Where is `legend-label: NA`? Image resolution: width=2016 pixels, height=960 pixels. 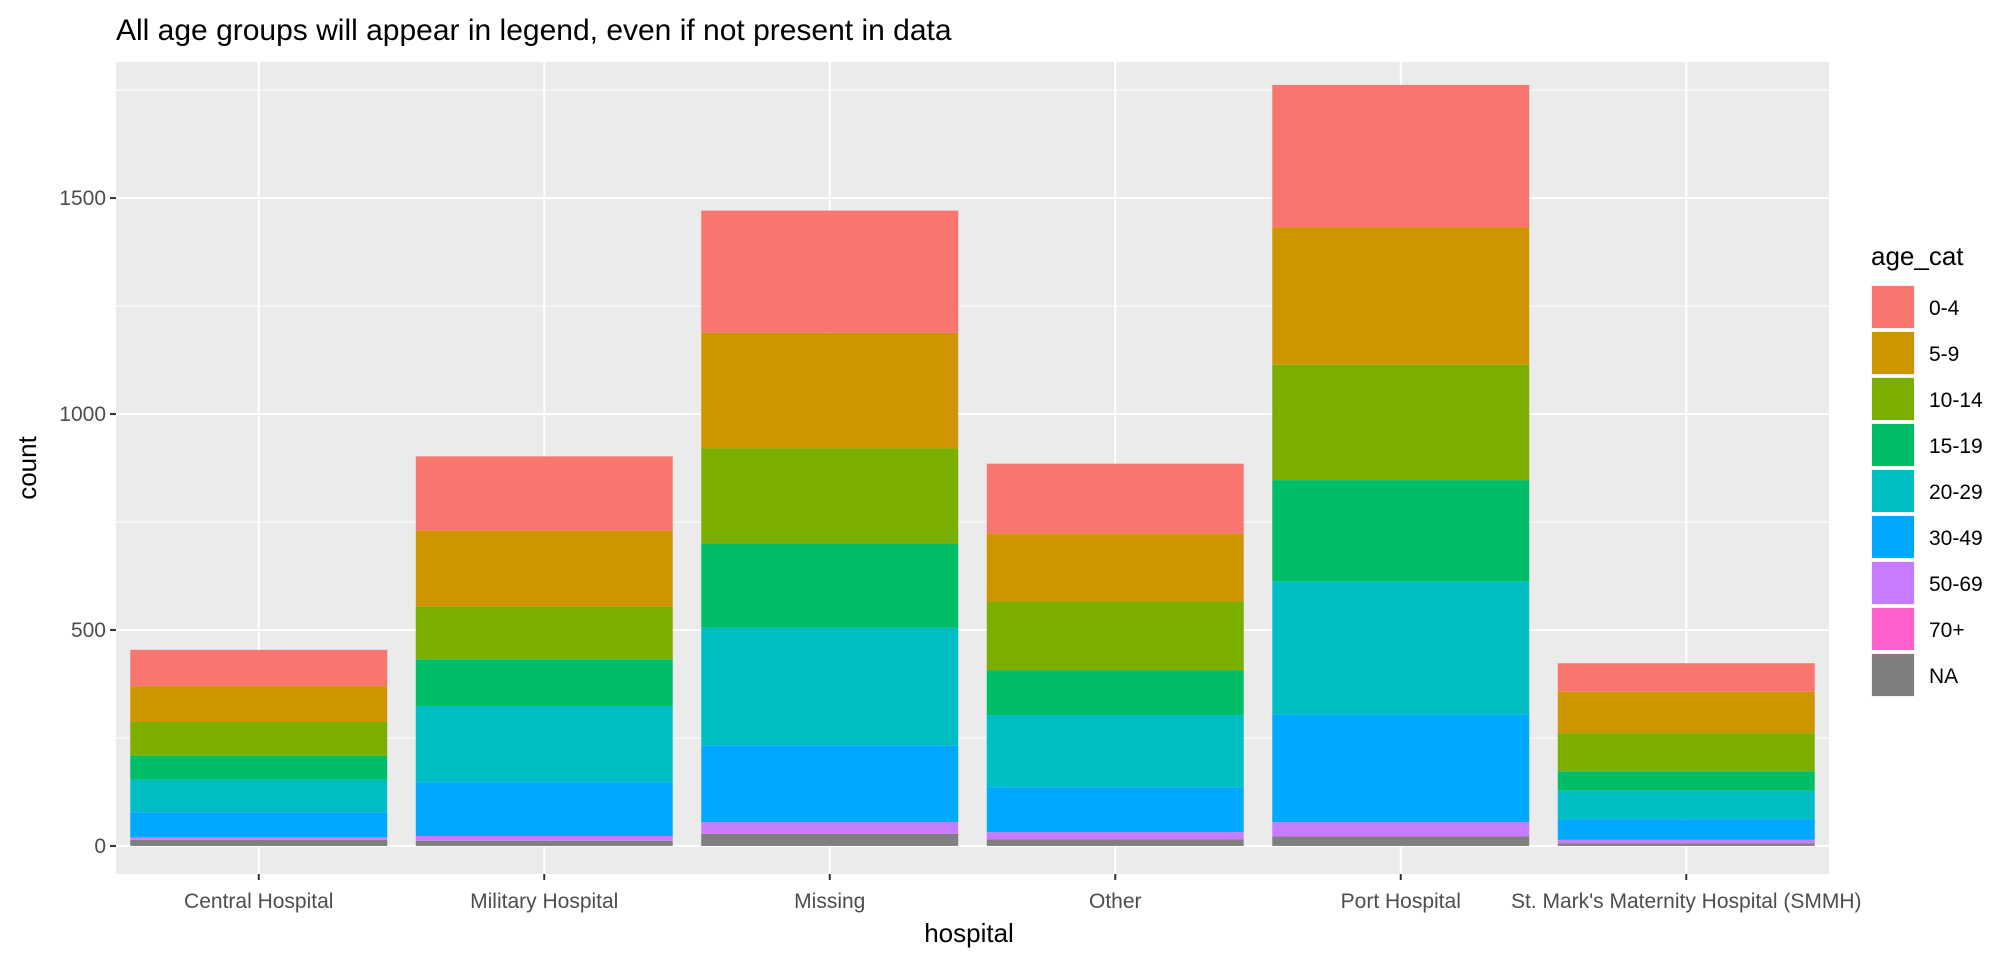 legend-label: NA is located at coordinates (1943, 676).